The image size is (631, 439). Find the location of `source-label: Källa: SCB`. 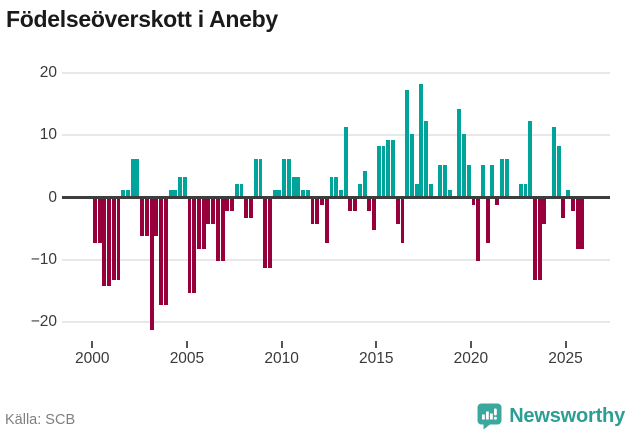

source-label: Källa: SCB is located at coordinates (40, 420).